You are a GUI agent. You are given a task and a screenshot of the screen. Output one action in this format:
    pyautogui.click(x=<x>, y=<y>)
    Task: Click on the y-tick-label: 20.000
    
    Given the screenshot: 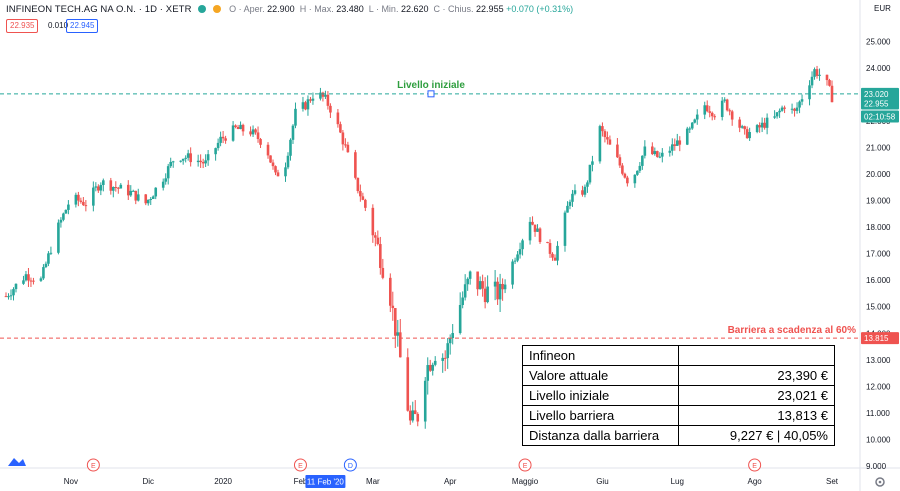 What is the action you would take?
    pyautogui.click(x=878, y=174)
    